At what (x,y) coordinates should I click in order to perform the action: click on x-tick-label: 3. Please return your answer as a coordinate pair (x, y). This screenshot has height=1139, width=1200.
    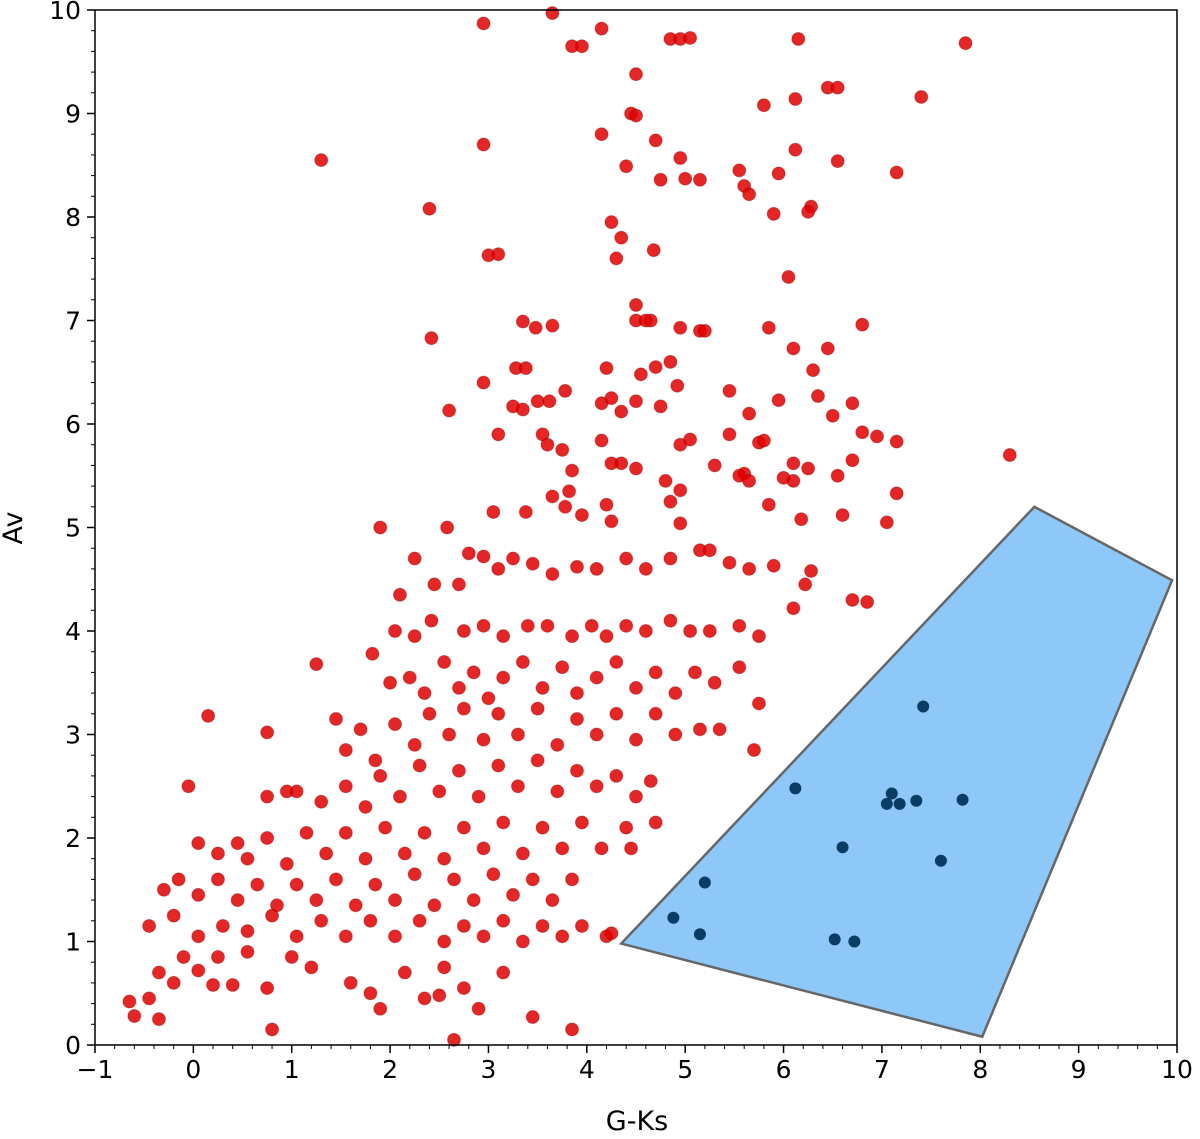
    Looking at the image, I should click on (489, 1069).